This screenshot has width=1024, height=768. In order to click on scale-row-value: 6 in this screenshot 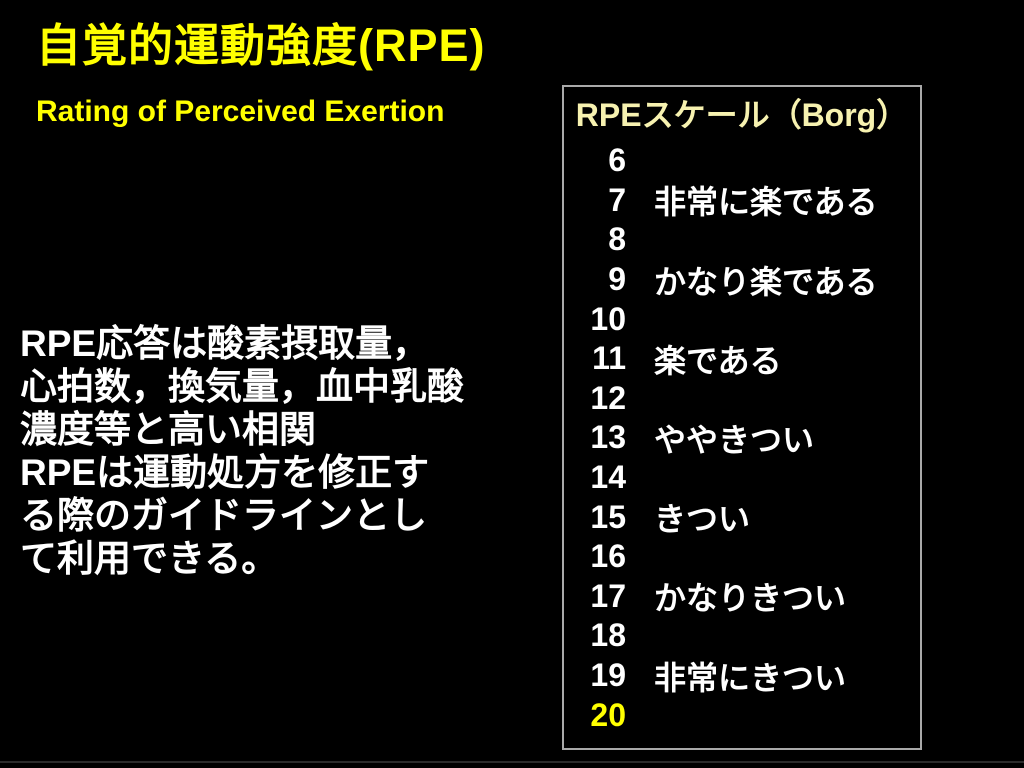, I will do `click(617, 160)`.